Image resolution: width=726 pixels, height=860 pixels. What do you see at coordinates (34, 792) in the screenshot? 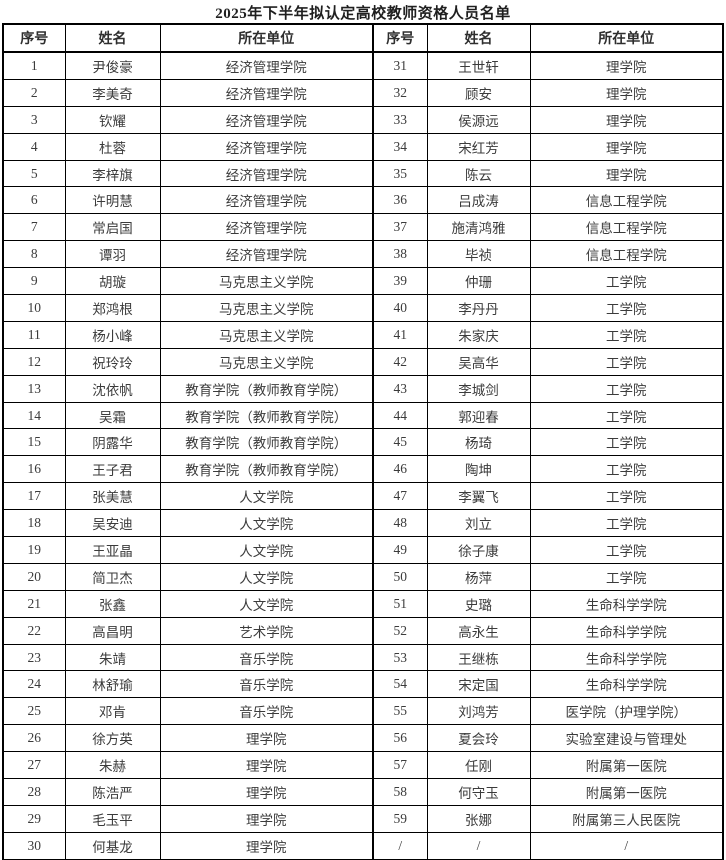
I see `serial-cell: 28` at bounding box center [34, 792].